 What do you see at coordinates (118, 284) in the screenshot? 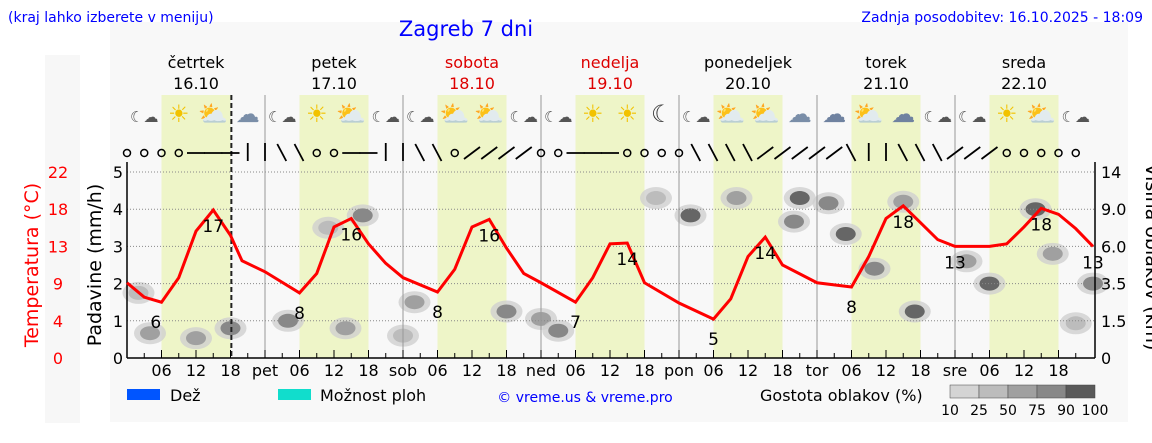
I see `precipitation-tick: 2` at bounding box center [118, 284].